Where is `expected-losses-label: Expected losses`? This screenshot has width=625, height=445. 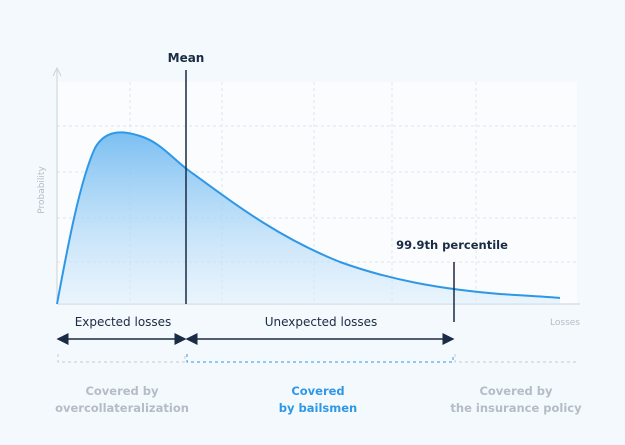
expected-losses-label: Expected losses is located at coordinates (123, 322).